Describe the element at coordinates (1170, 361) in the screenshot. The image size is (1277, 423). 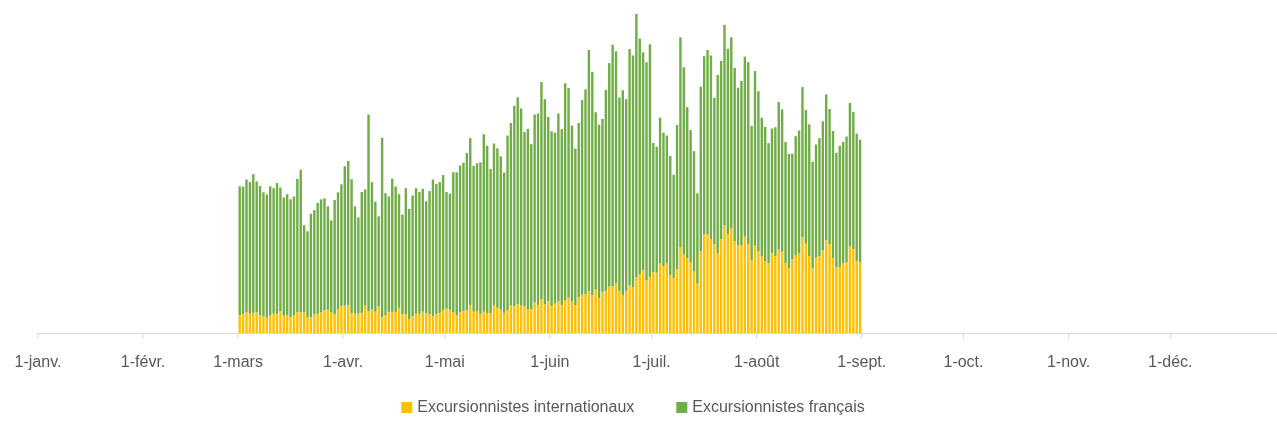
I see `x-tick-label: 1-déc.` at that location.